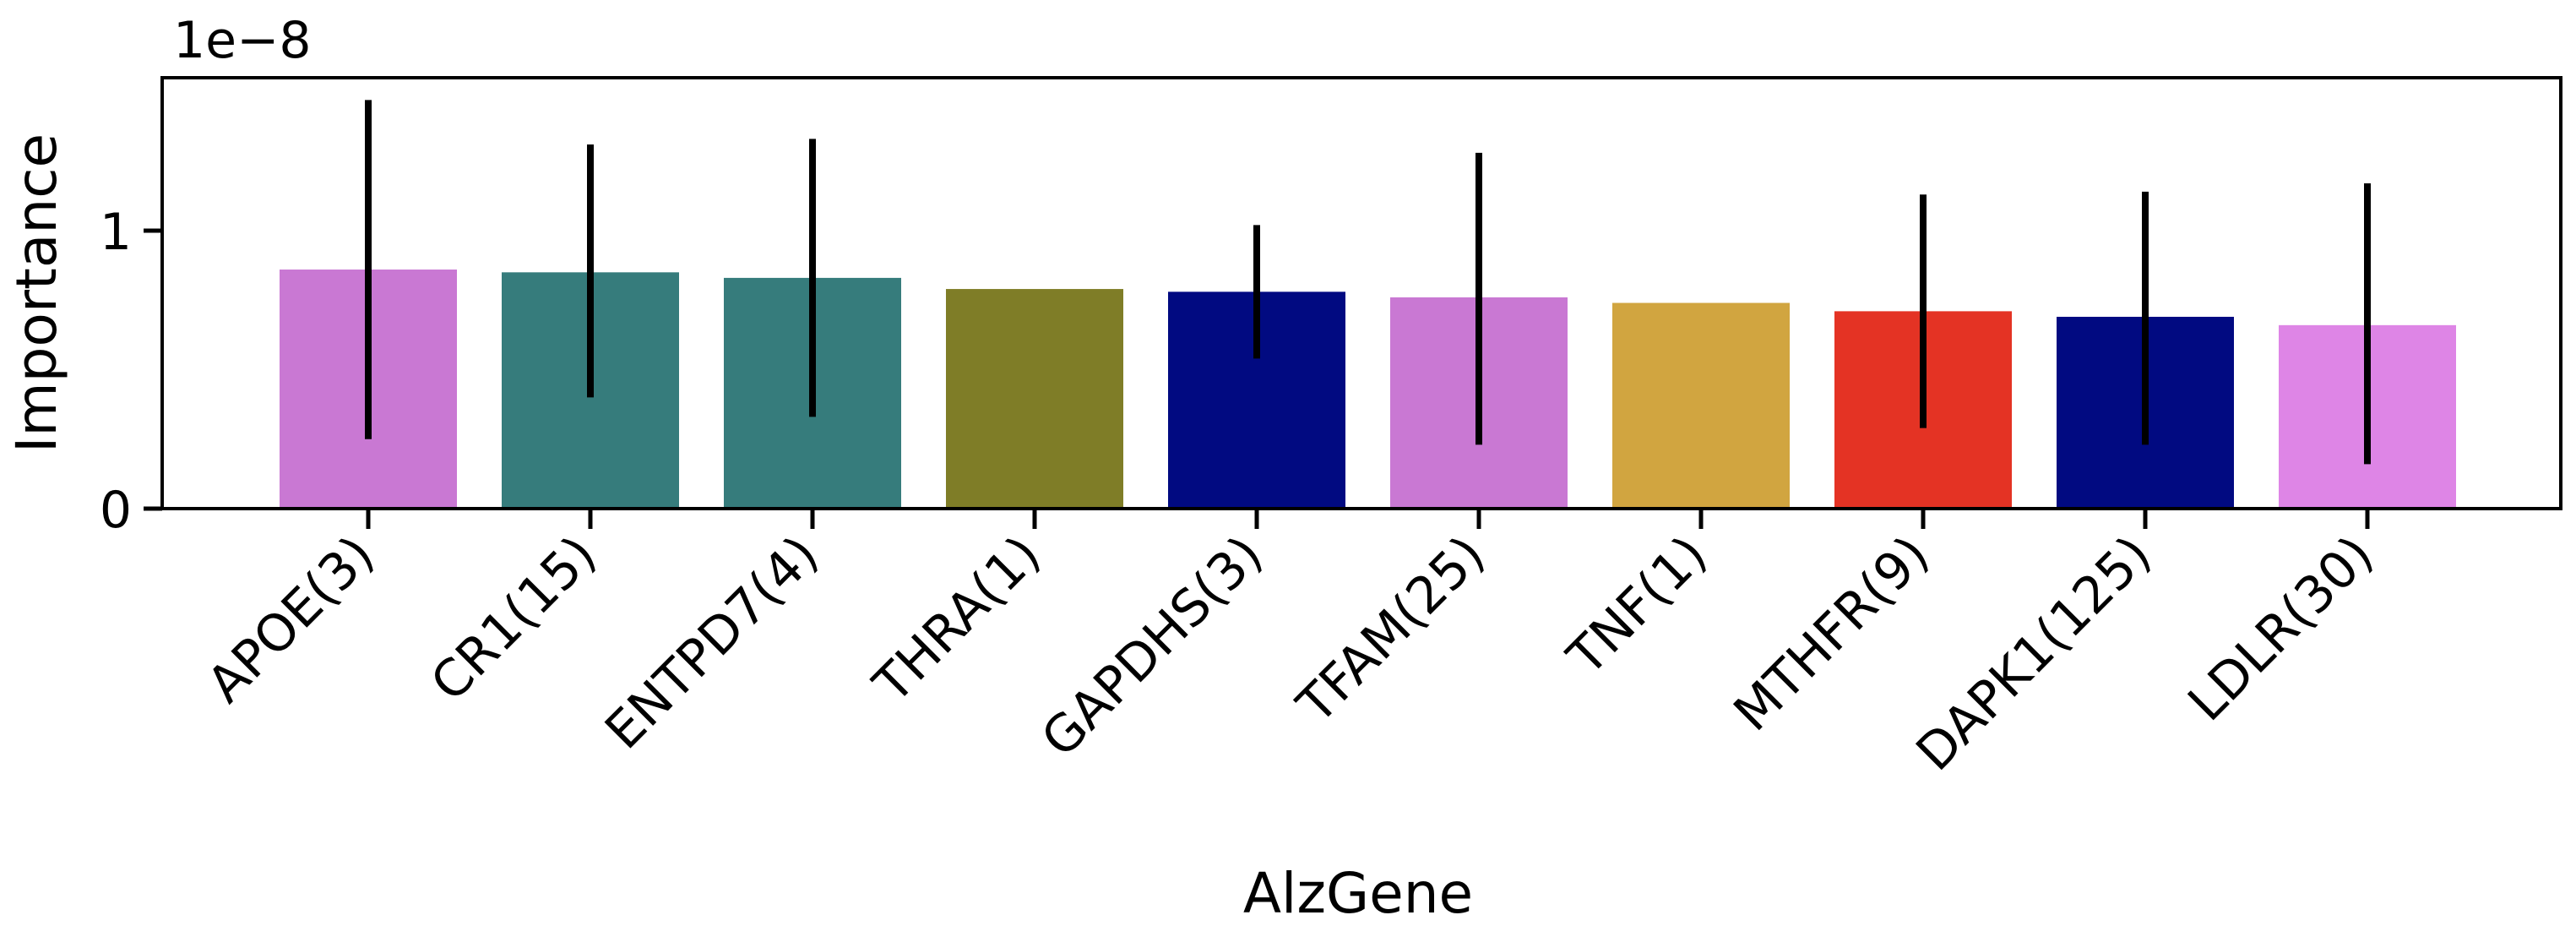 This screenshot has height=926, width=2576. Describe the element at coordinates (116, 511) in the screenshot. I see `y-tick-label: 0` at that location.